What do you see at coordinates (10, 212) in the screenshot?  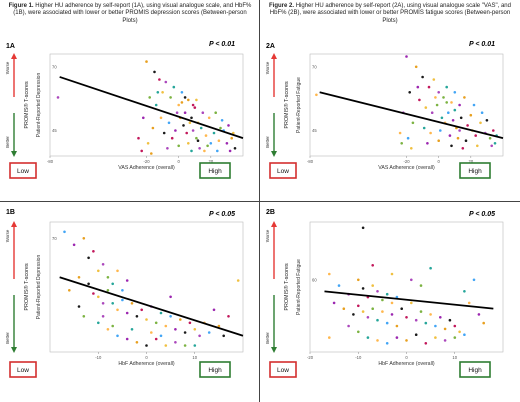 I see `panel-id: 1B` at bounding box center [10, 212].